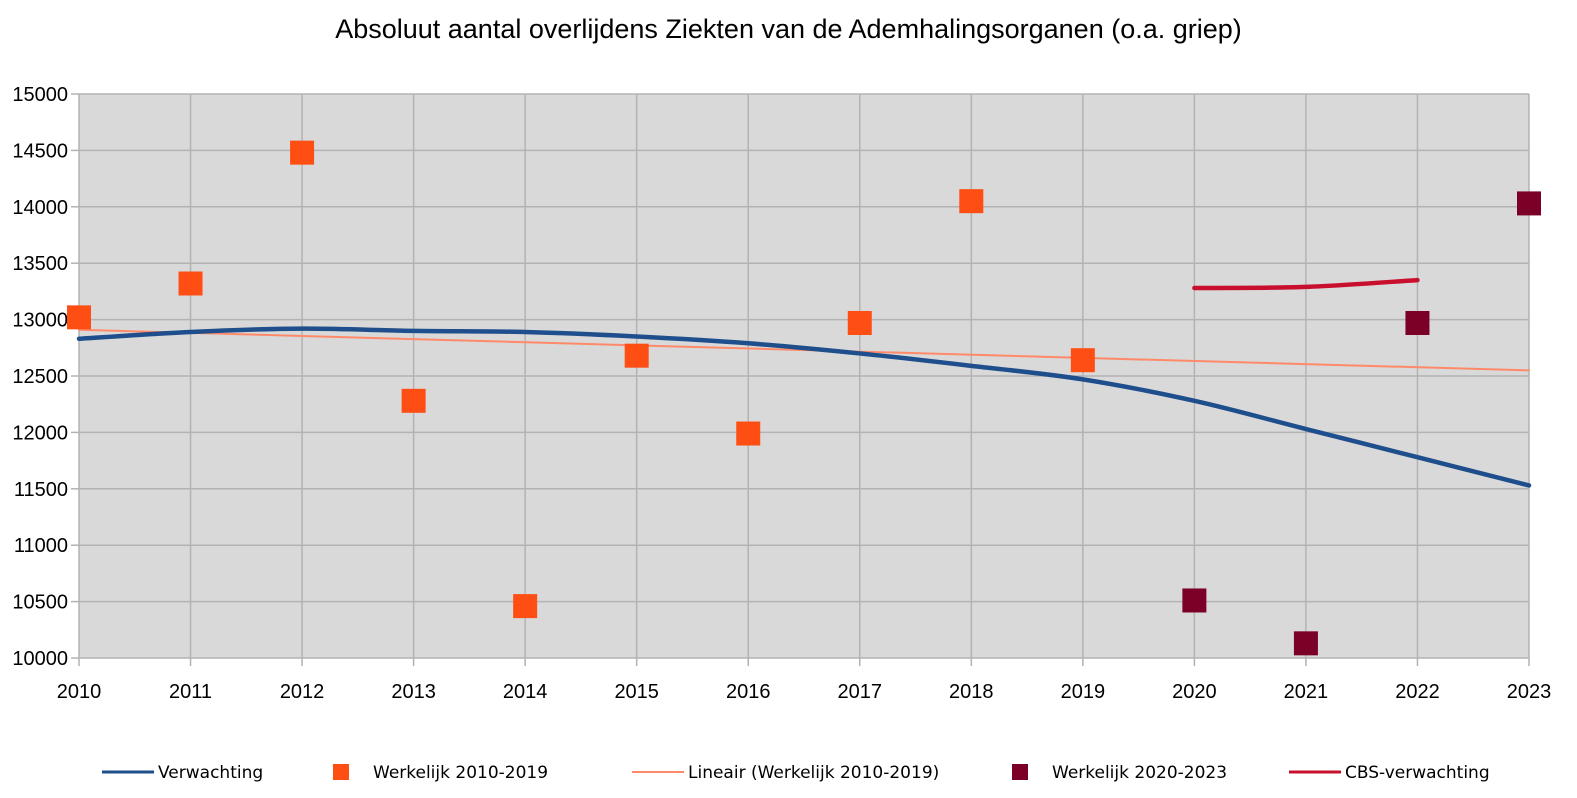  What do you see at coordinates (41, 490) in the screenshot?
I see `y-tick-label: 11500` at bounding box center [41, 490].